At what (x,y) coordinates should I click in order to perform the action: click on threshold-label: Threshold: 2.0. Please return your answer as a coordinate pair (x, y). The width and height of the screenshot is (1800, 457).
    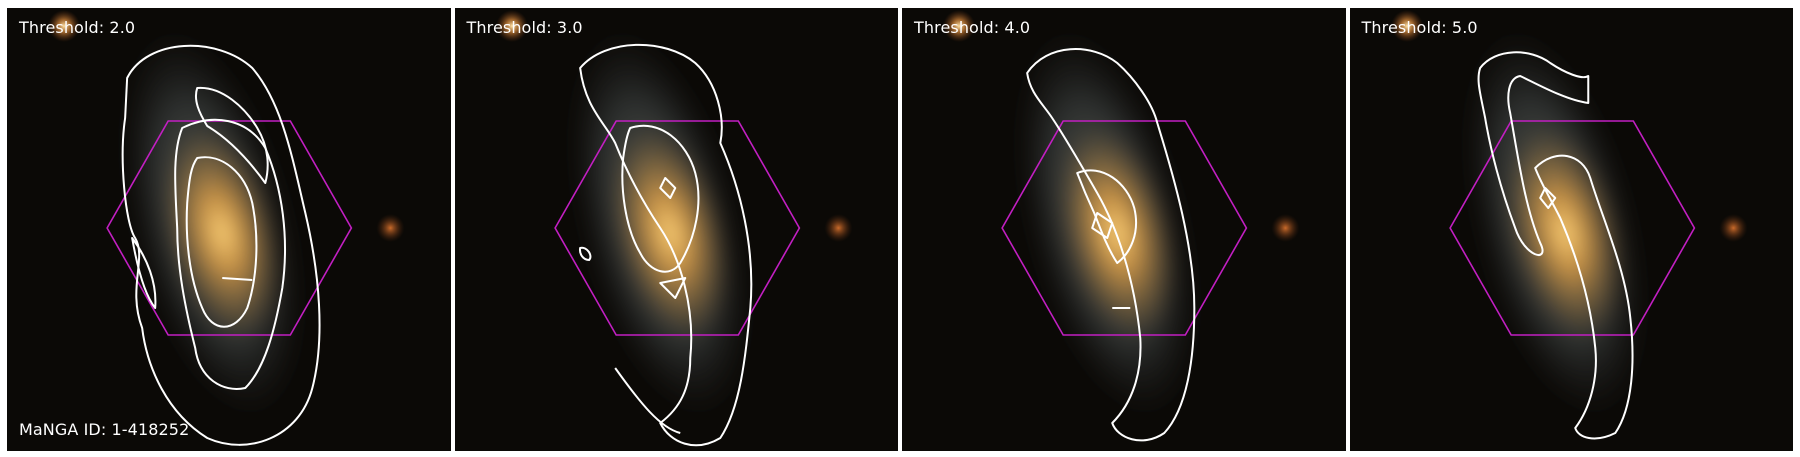
    Looking at the image, I should click on (77, 27).